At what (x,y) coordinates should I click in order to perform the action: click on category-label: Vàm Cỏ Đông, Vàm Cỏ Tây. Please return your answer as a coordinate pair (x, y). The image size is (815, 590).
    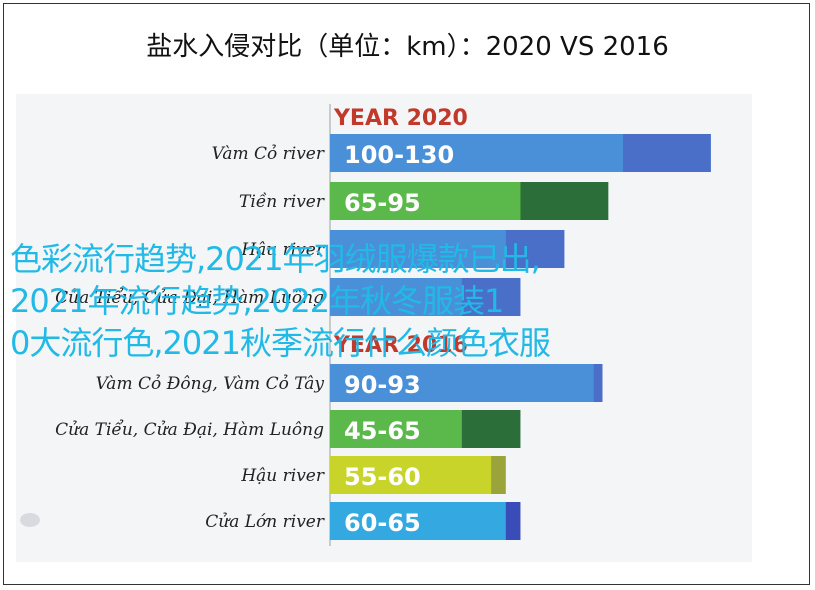
    Looking at the image, I should click on (210, 384).